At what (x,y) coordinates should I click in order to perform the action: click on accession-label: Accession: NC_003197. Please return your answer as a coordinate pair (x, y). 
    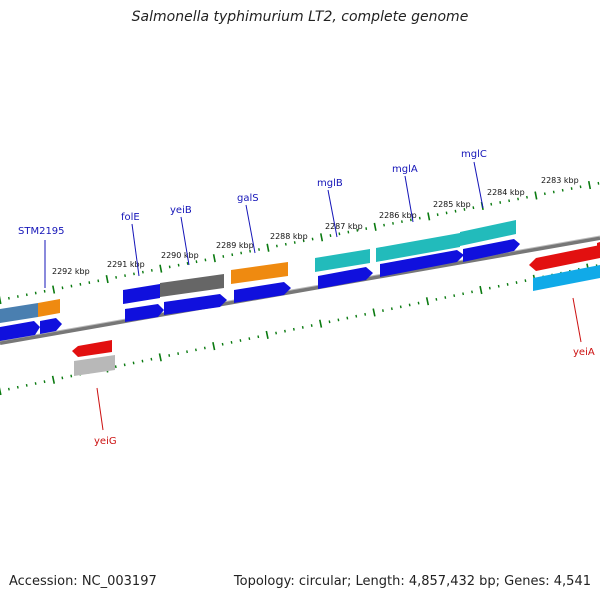
    Looking at the image, I should click on (83, 581).